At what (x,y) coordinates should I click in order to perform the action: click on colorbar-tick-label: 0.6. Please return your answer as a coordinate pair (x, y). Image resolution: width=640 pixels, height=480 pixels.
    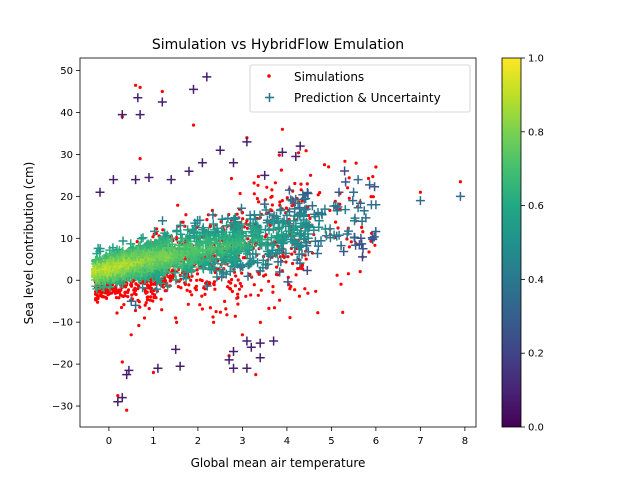
    Looking at the image, I should click on (536, 206).